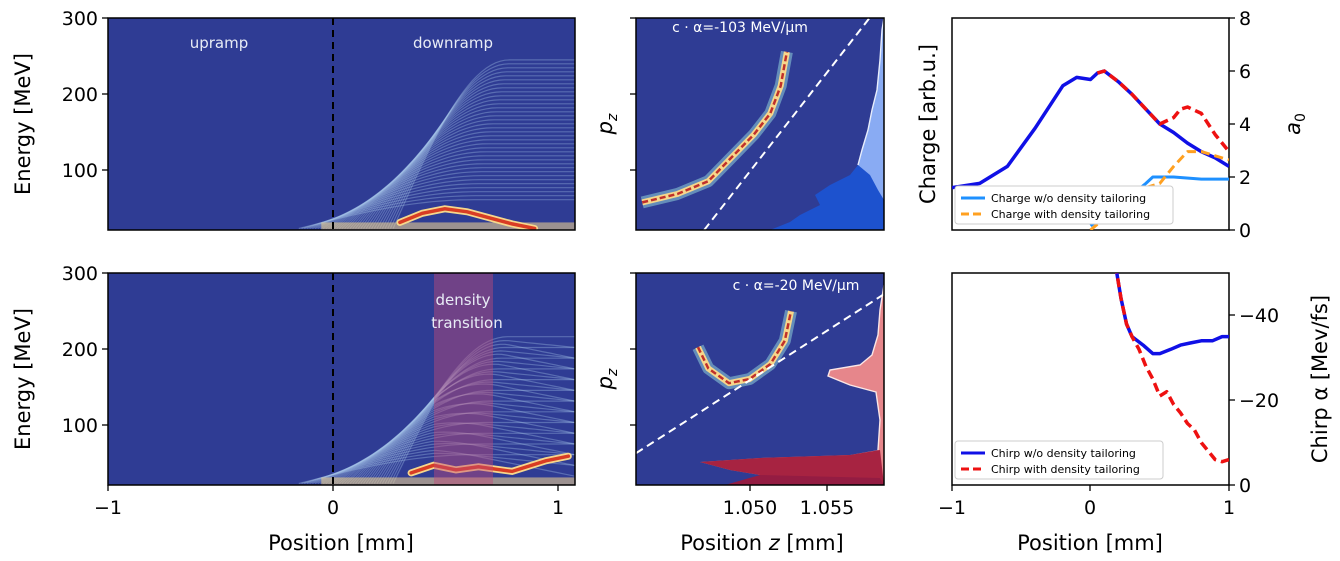  What do you see at coordinates (1259, 316) in the screenshot?
I see `chirp-tick-minus40: −40` at bounding box center [1259, 316].